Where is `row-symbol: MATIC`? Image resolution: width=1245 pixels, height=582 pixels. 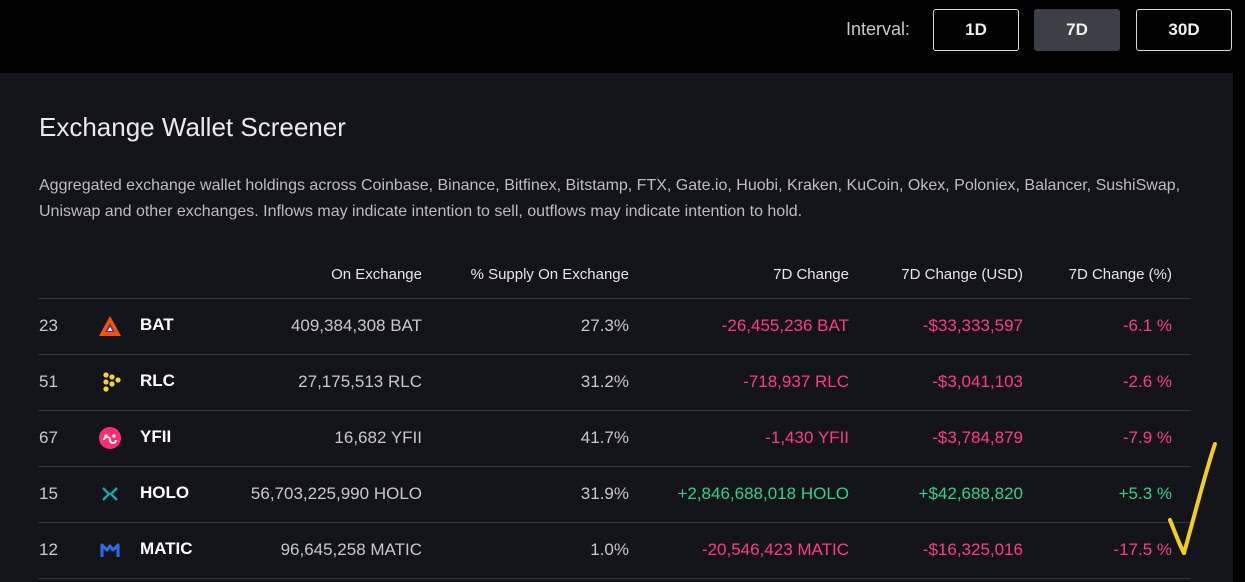 row-symbol: MATIC is located at coordinates (166, 548).